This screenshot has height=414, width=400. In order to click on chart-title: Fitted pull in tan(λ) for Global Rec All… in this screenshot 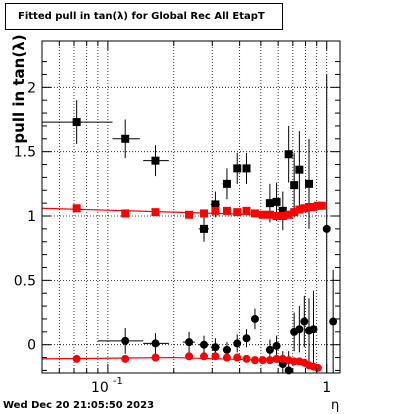, I will do `click(141, 16)`.